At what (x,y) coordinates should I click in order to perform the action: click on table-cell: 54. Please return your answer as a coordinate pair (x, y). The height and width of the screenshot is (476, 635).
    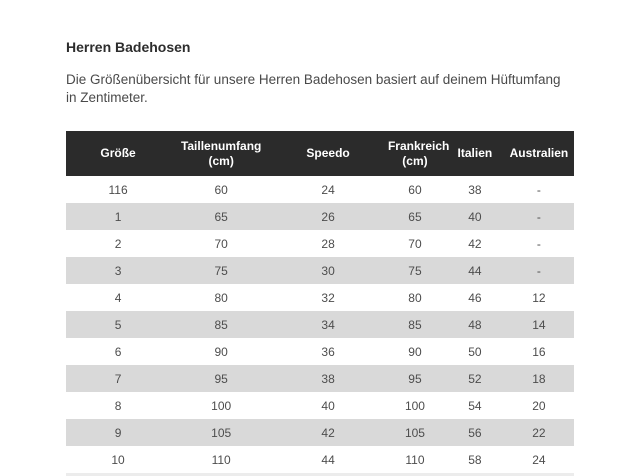
    Looking at the image, I should click on (474, 405).